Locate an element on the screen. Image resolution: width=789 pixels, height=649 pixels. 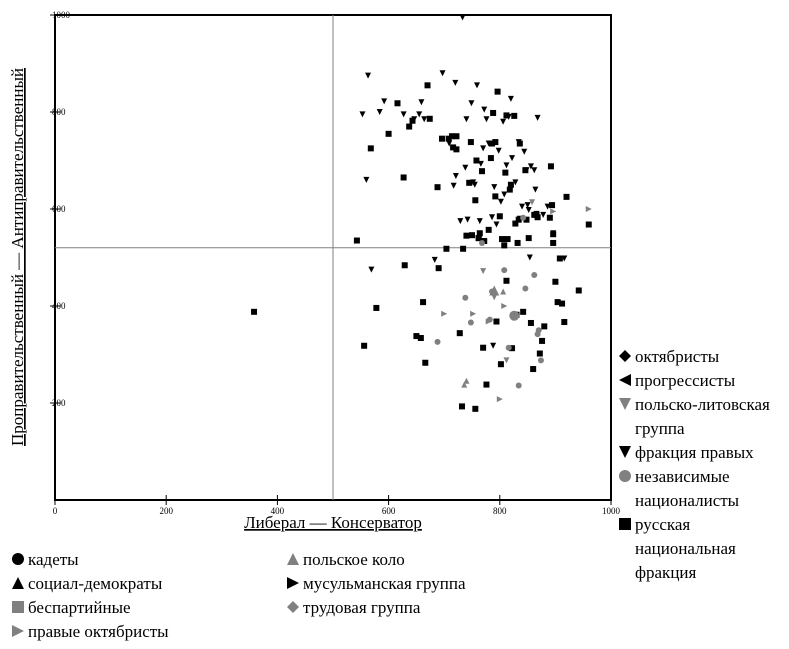
legend-item: октябристы is located at coordinates (702, 357).